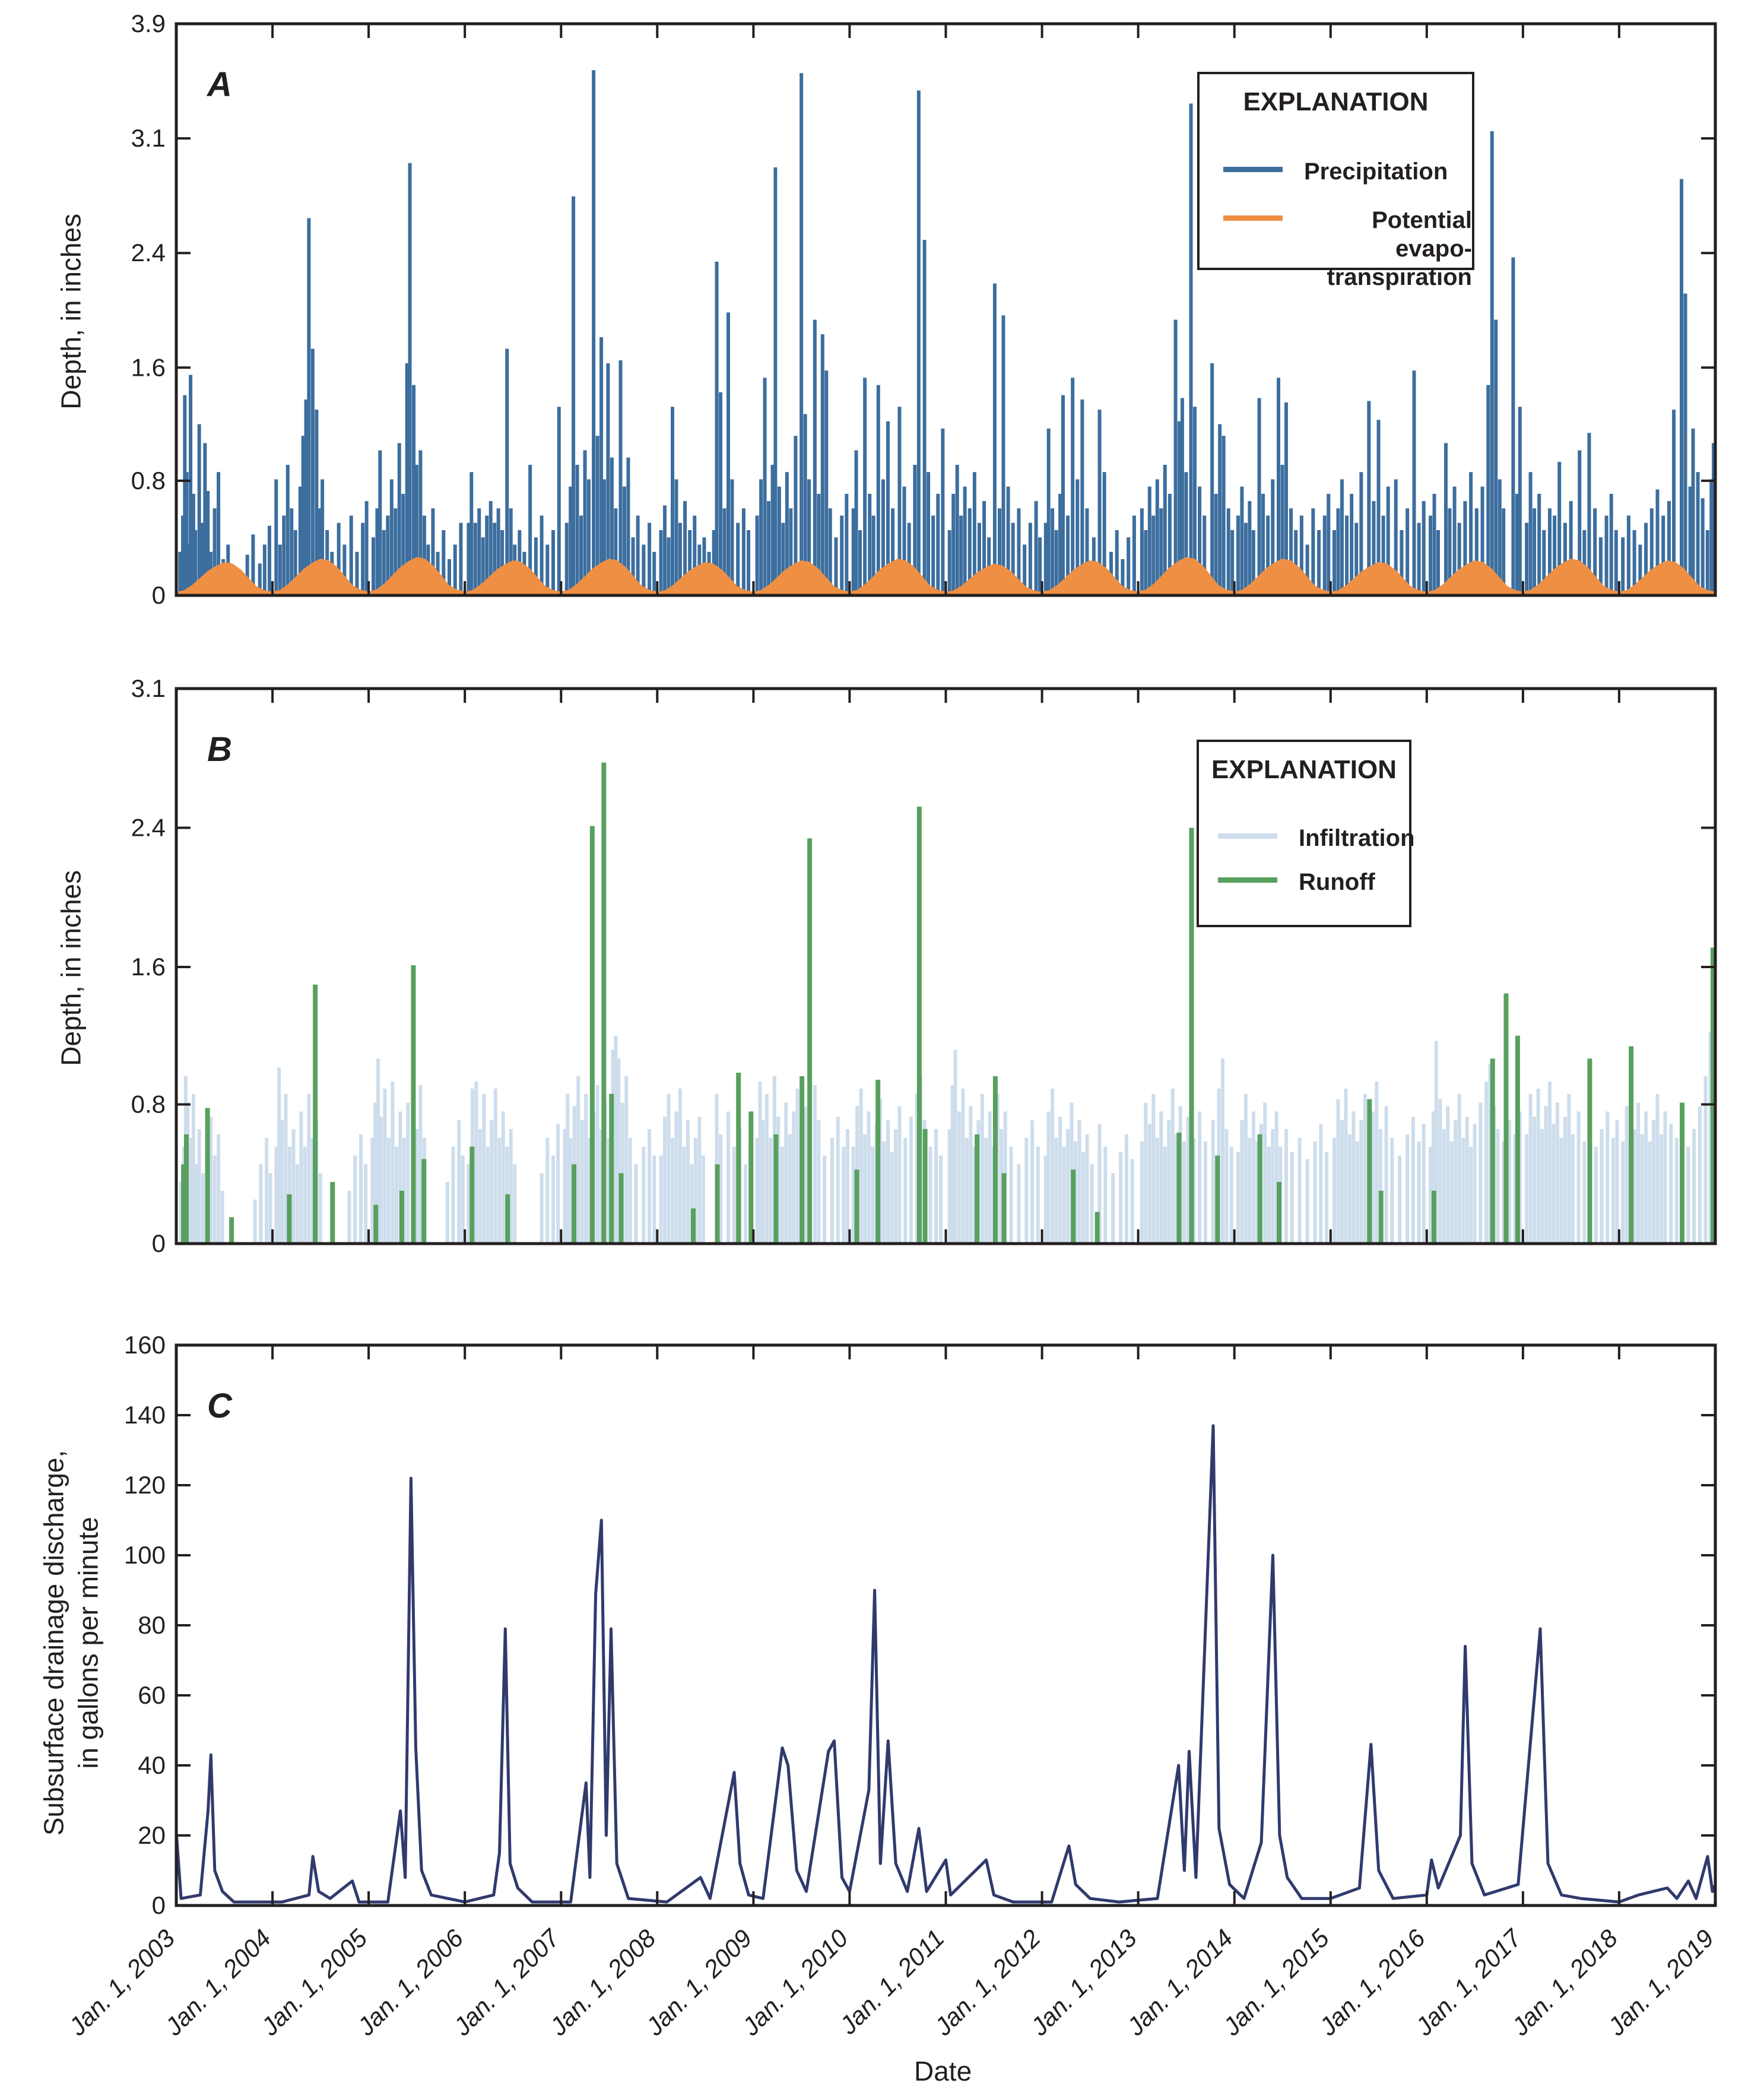 This screenshot has height=2099, width=1764. I want to click on runoff-line-swatch, so click(1247, 880).